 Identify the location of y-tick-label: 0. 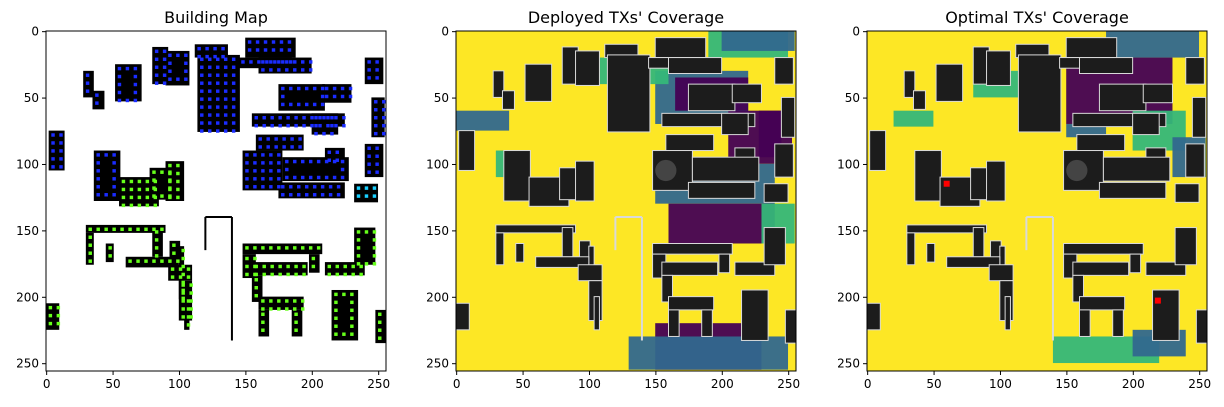
(445, 32).